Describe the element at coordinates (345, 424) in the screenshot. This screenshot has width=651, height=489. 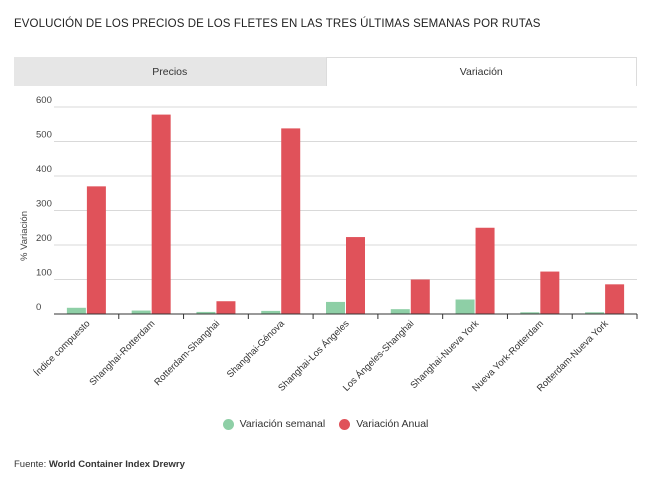
I see `legend-swatch-anual` at that location.